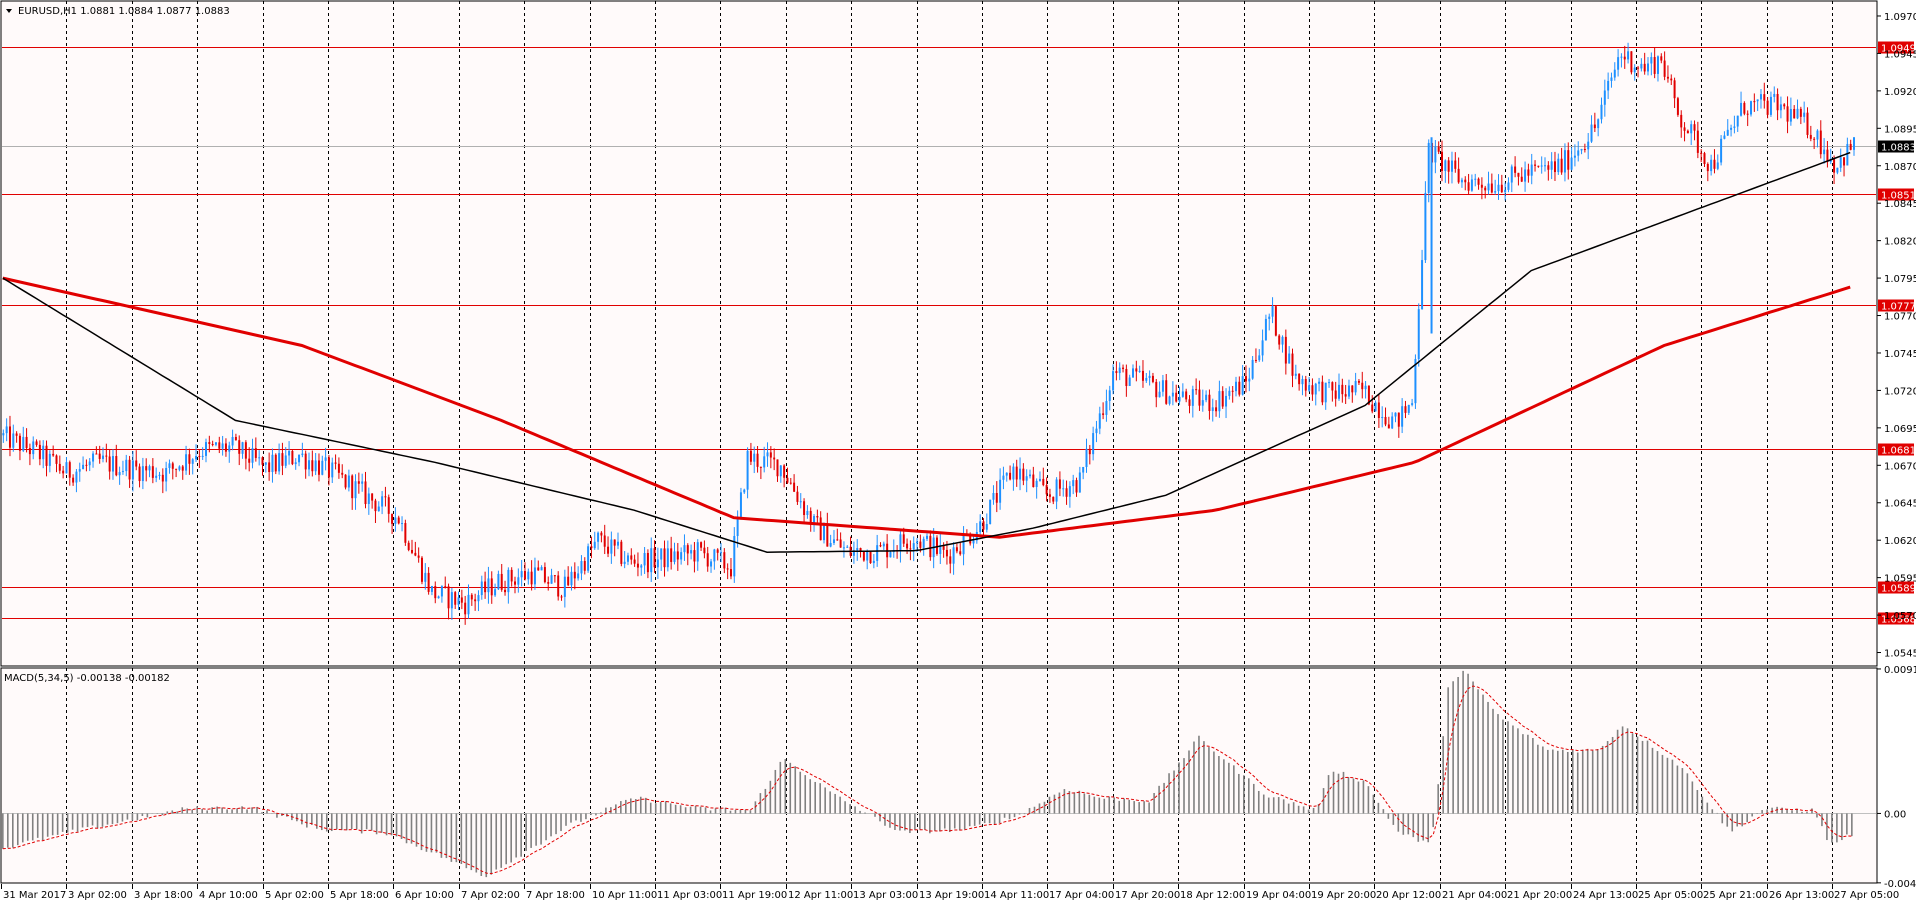 This screenshot has width=1916, height=904. I want to click on level-price-label: 1.0681, so click(1898, 451).